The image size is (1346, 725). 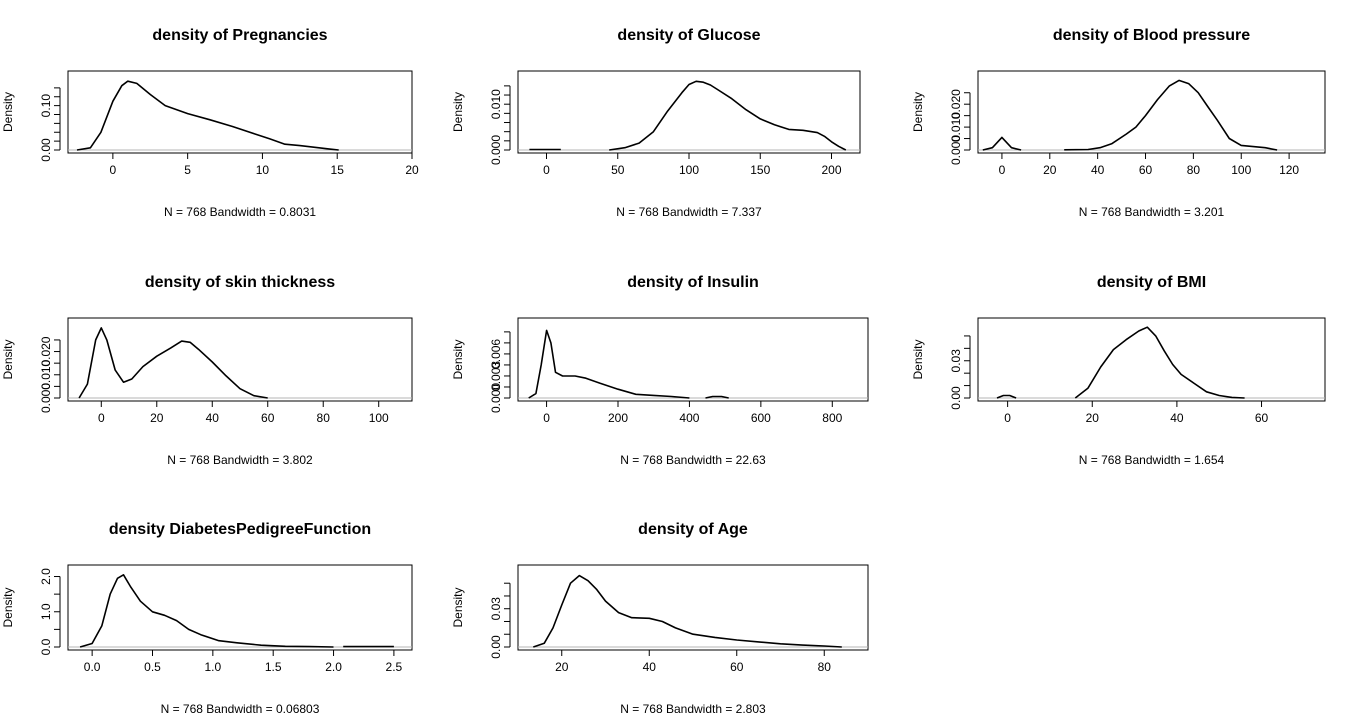 What do you see at coordinates (693, 529) in the screenshot?
I see `panel-title: density of Age` at bounding box center [693, 529].